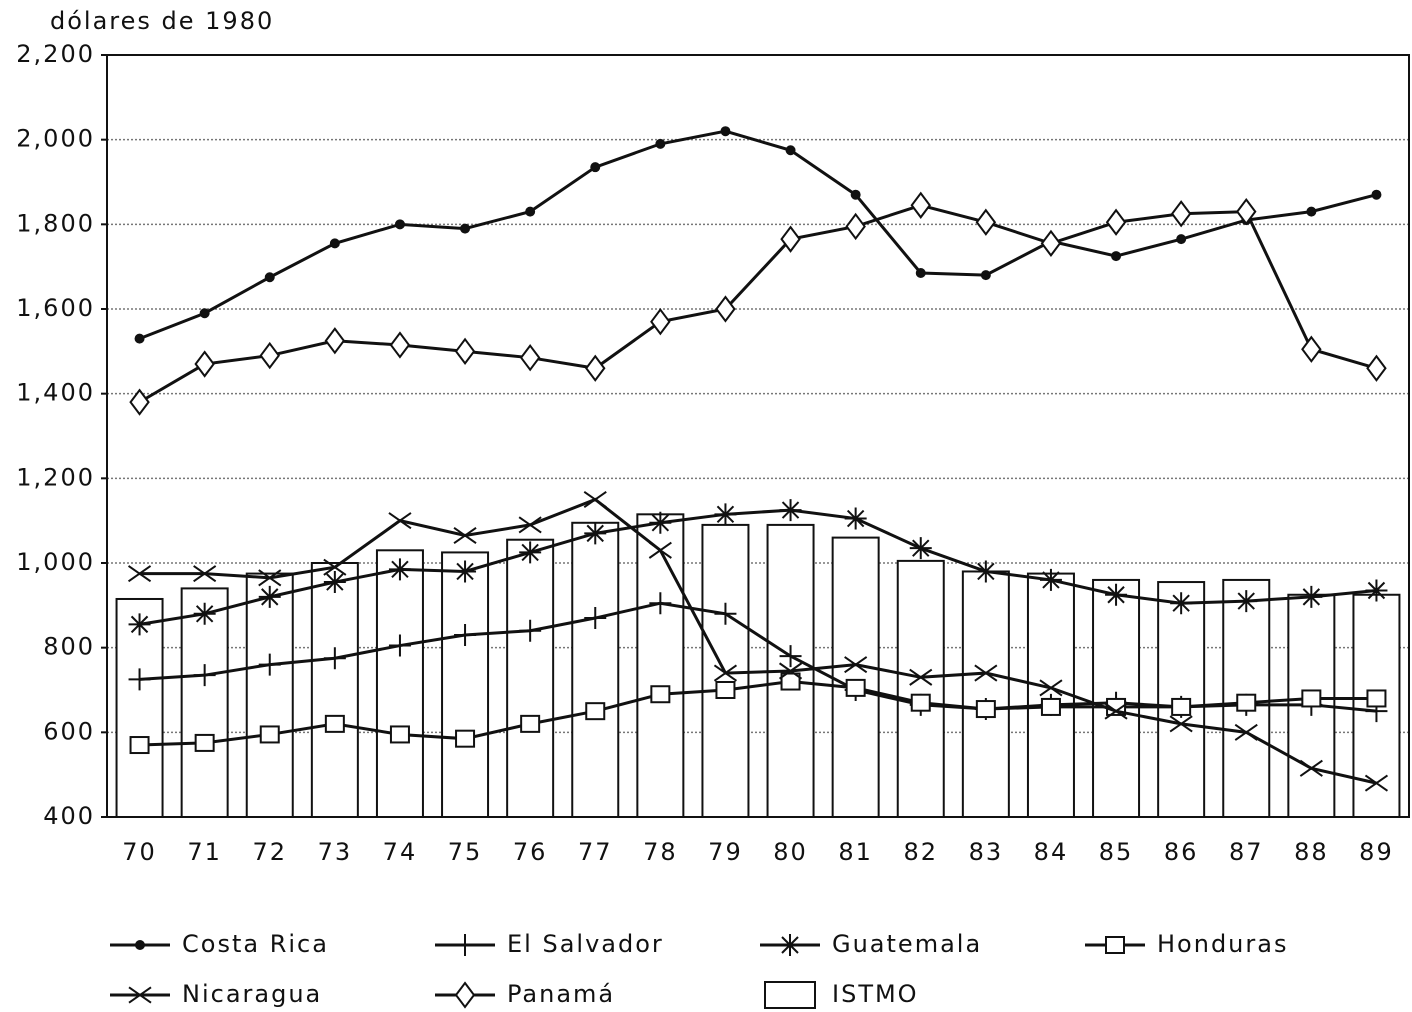 This screenshot has width=1412, height=1012. I want to click on y-tick-label: 1,600, so click(55, 308).